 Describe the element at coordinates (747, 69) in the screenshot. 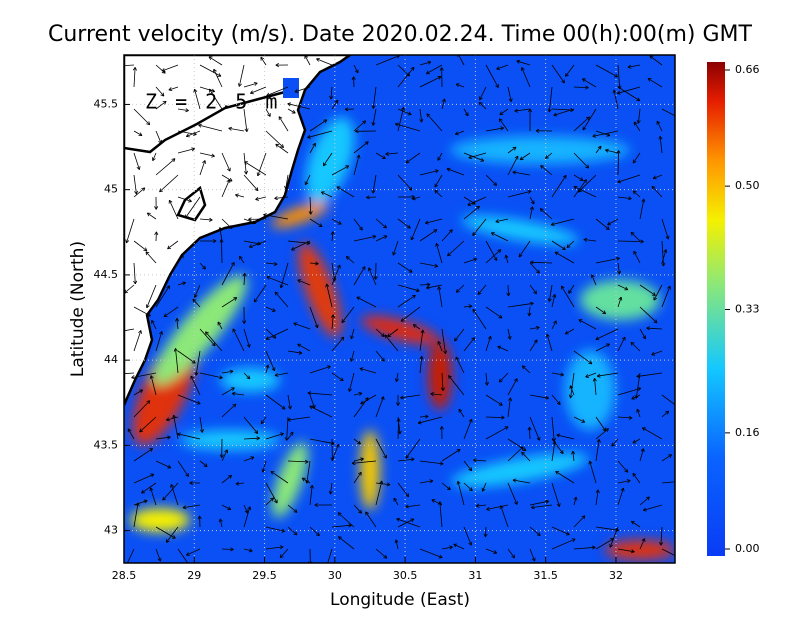

I see `colorbar-tick-label: 0.66` at that location.